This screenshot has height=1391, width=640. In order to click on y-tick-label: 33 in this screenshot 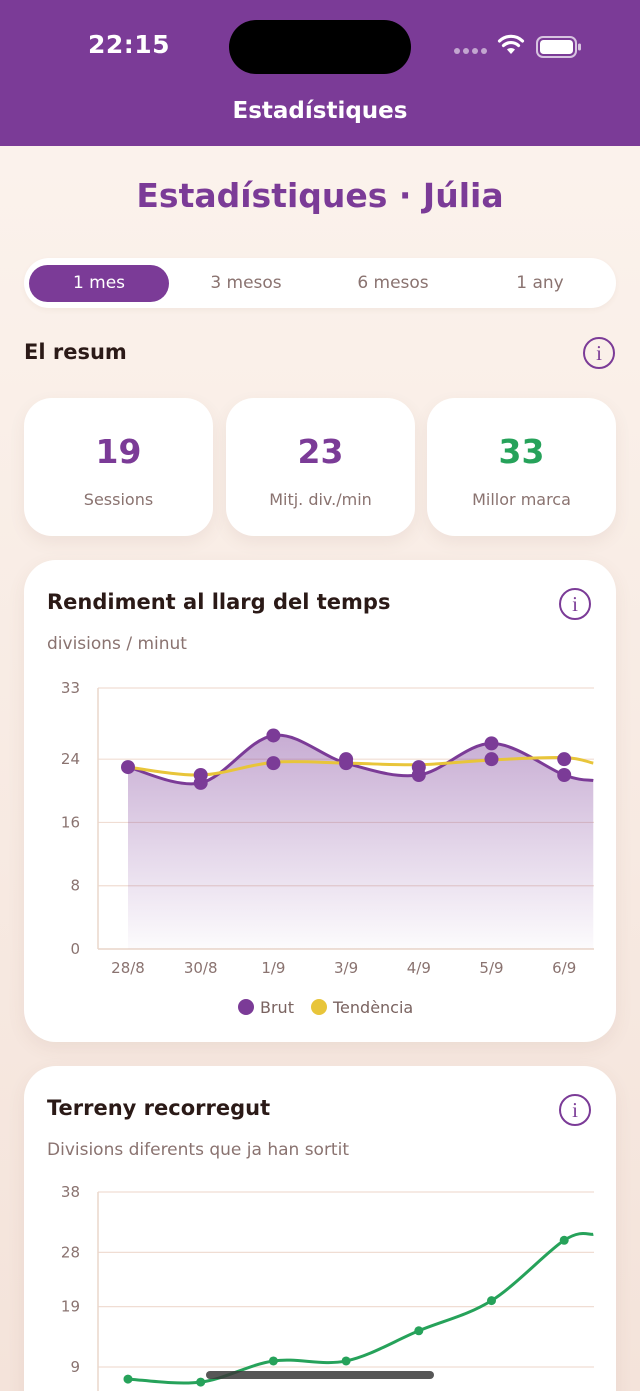, I will do `click(70, 688)`.